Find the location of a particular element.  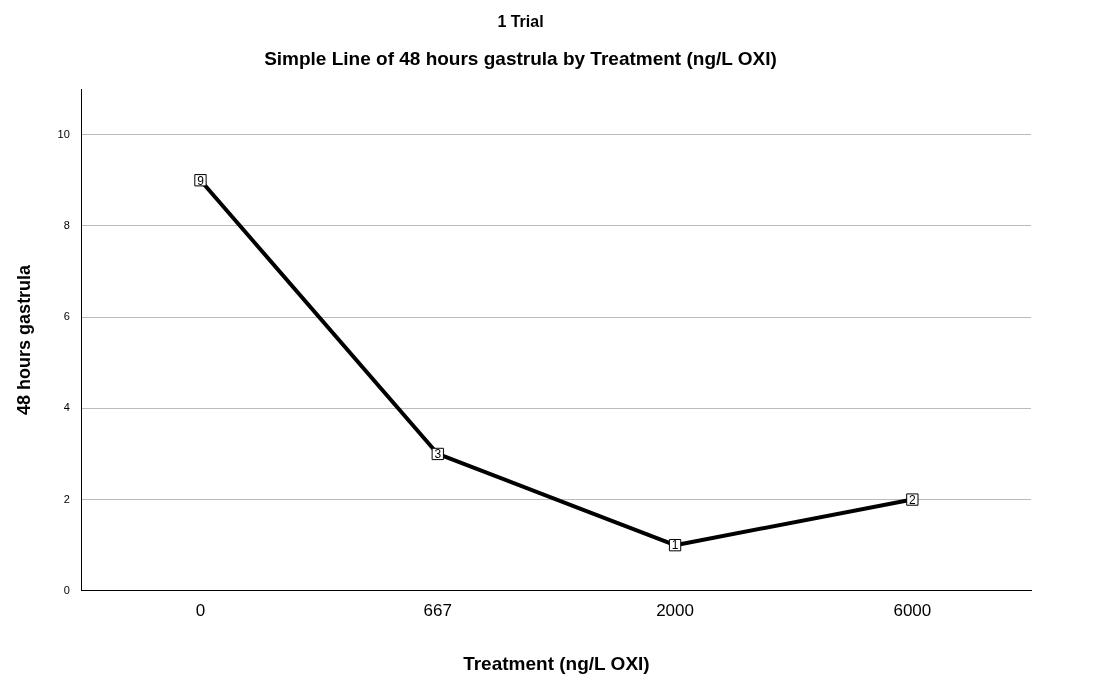

chart-subtitle: Simple Line of 48 hours gastrula by Treatment (ng/L OXI) is located at coordinates (520, 58).